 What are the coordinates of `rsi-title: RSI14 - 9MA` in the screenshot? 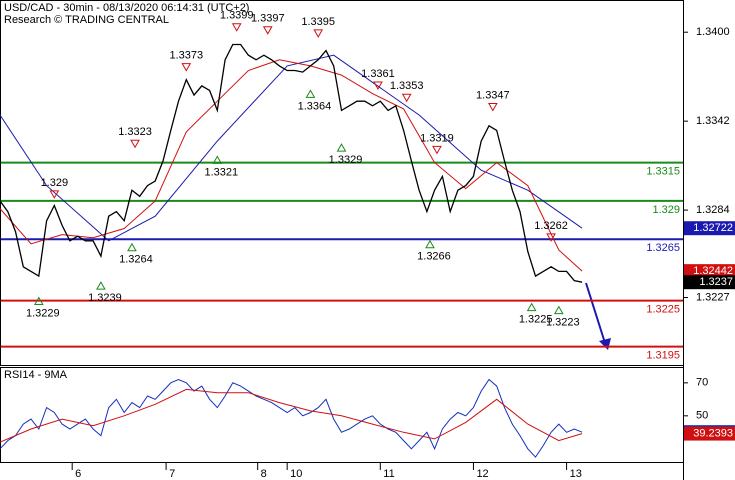 It's located at (36, 375).